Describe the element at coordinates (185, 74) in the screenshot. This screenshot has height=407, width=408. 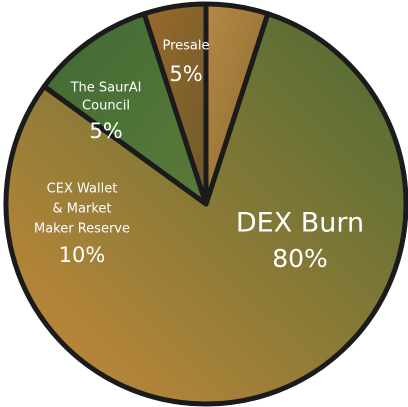
I see `presale-value: 5%` at that location.